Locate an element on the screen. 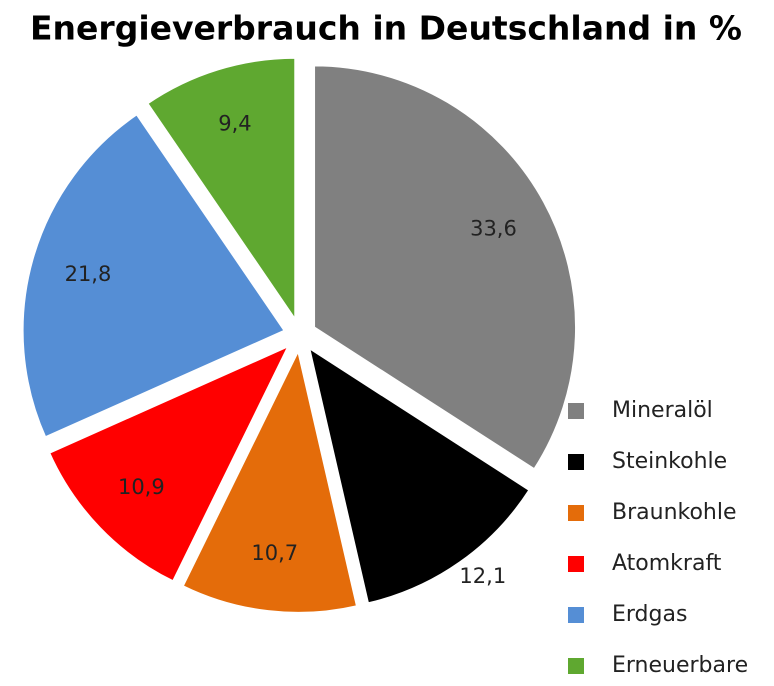 The height and width of the screenshot is (686, 774). legend-label: Mineralöl is located at coordinates (662, 410).